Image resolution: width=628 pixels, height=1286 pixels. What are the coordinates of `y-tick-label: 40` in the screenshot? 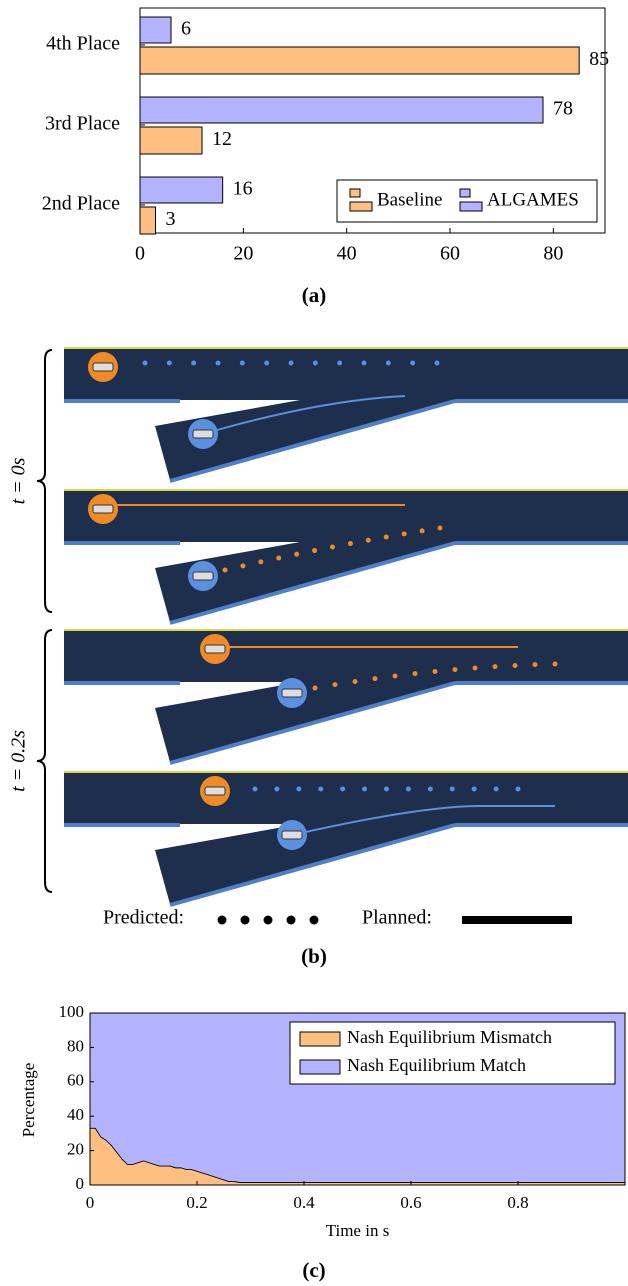 It's located at (75, 1114).